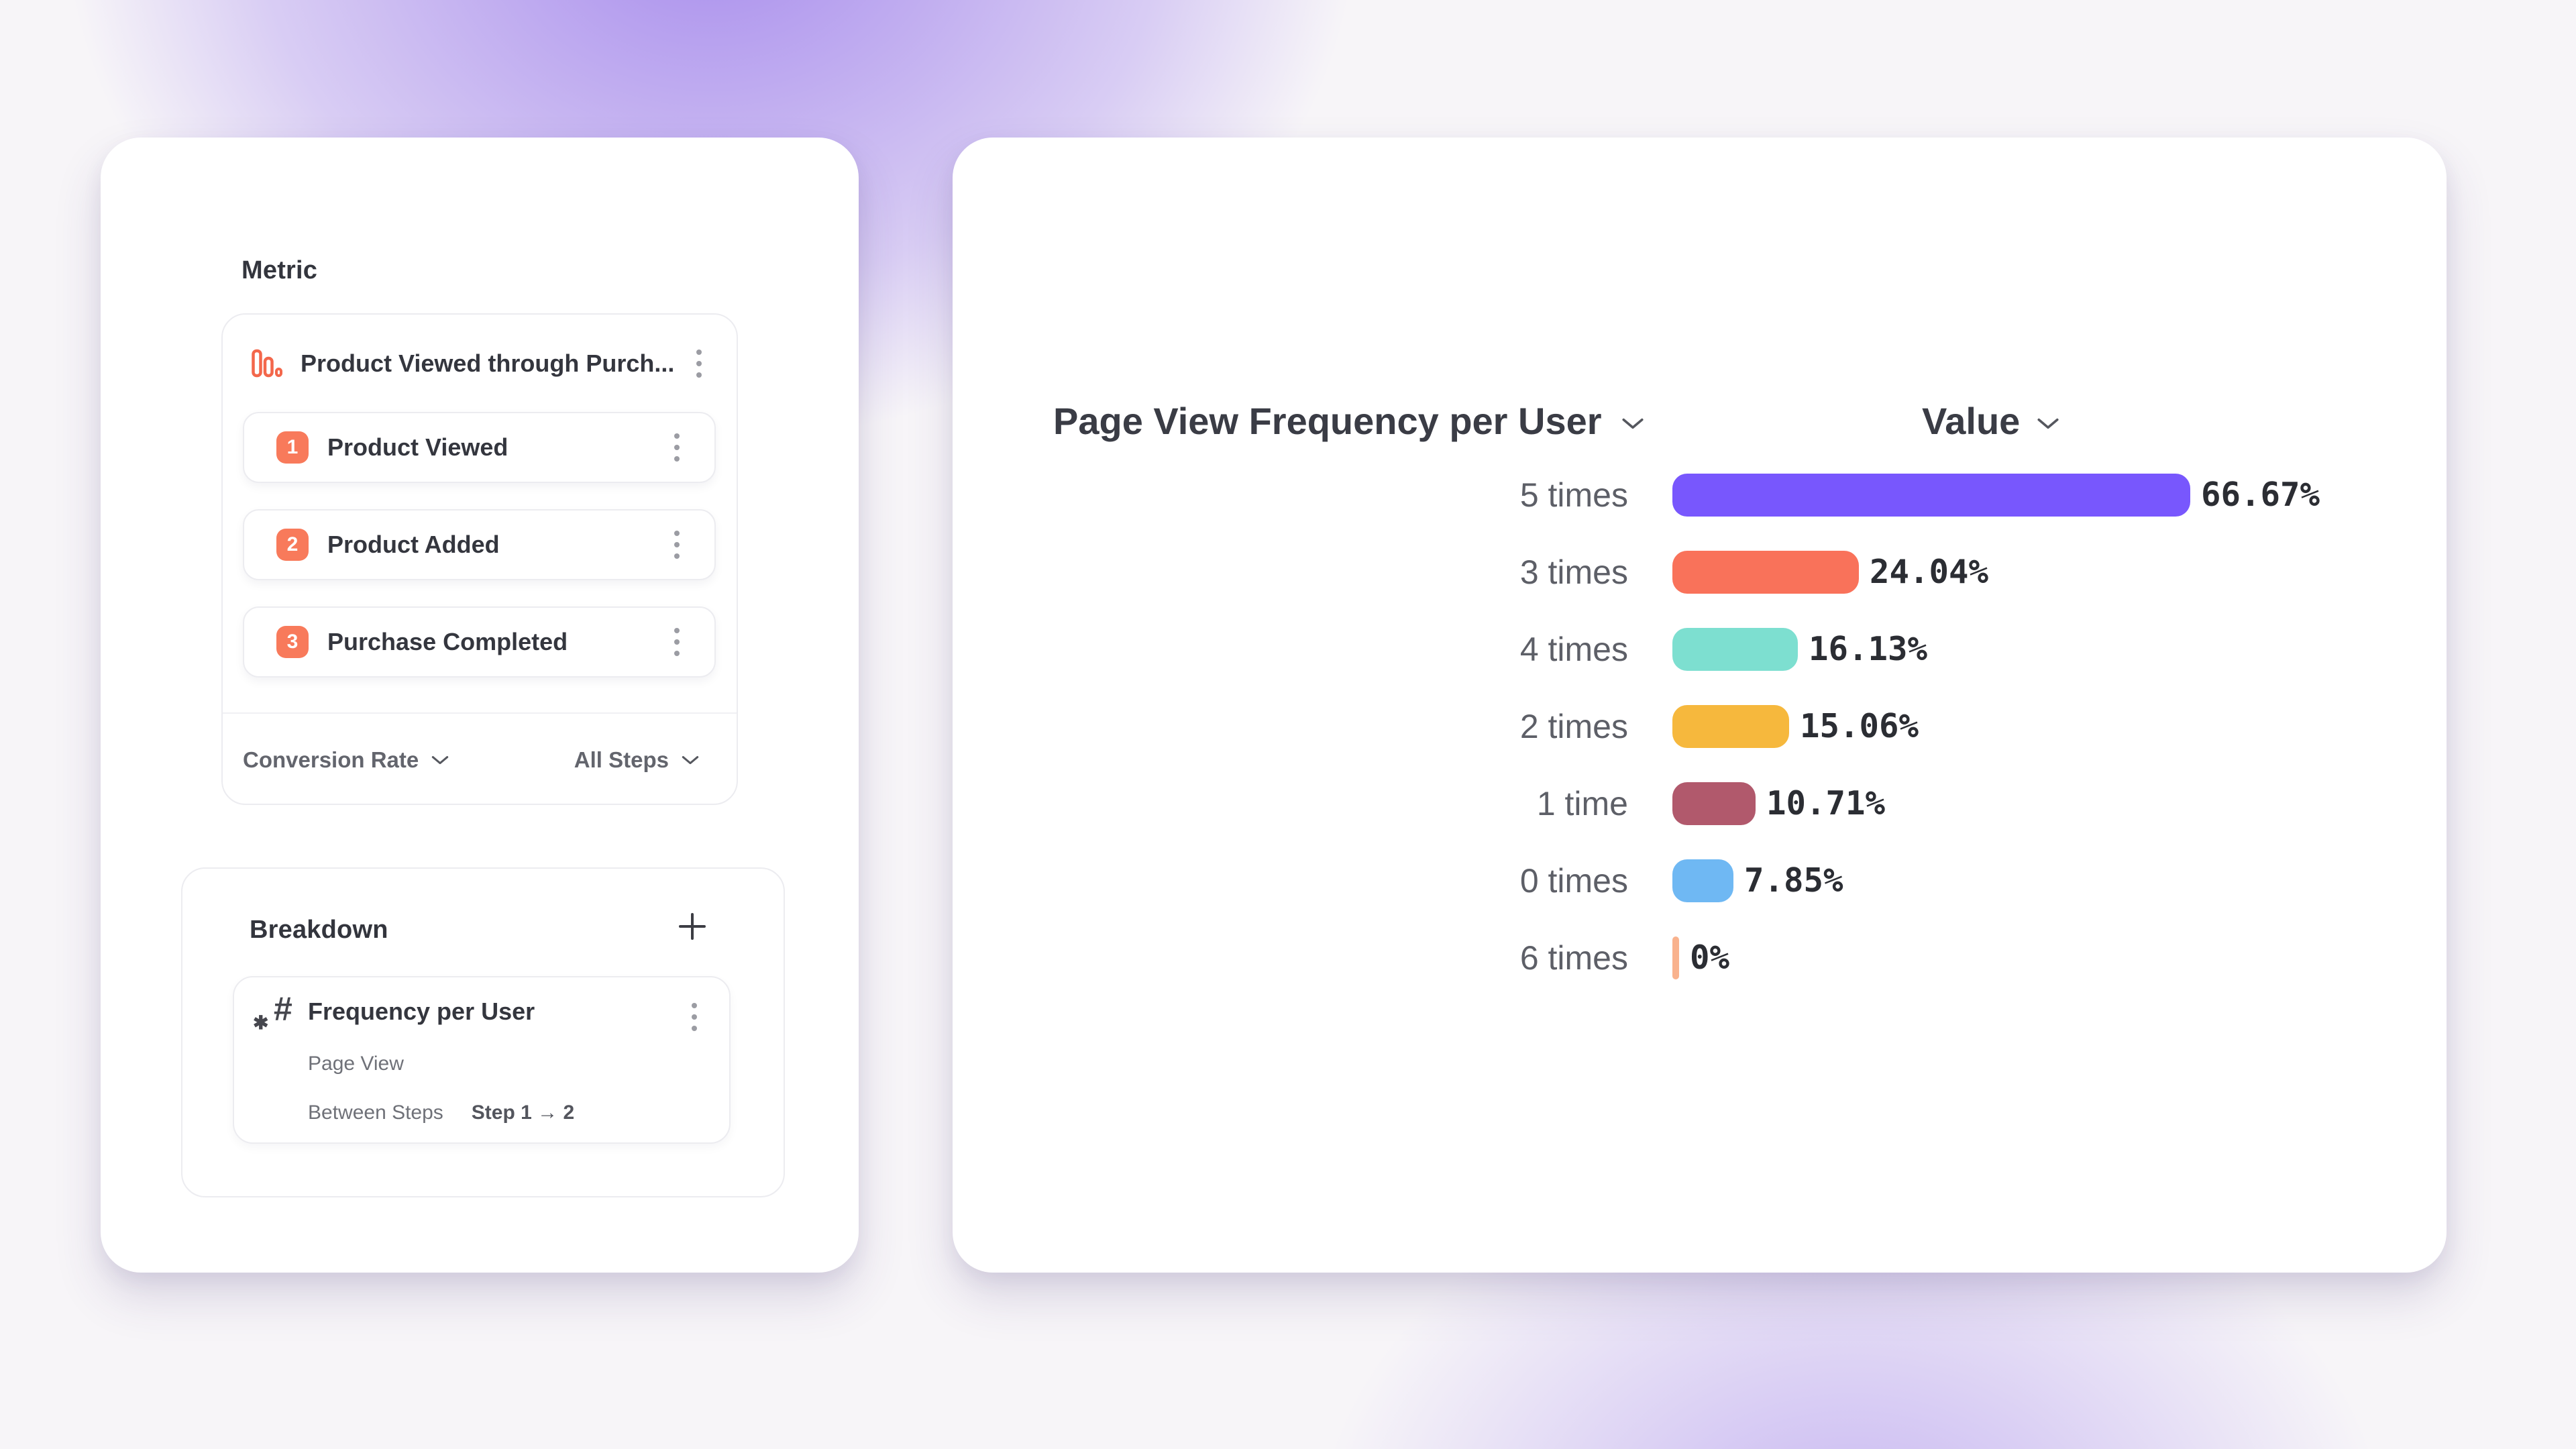 The width and height of the screenshot is (2576, 1449). Describe the element at coordinates (1327, 421) in the screenshot. I see `chart-title-label: Page View Frequency per User` at that location.